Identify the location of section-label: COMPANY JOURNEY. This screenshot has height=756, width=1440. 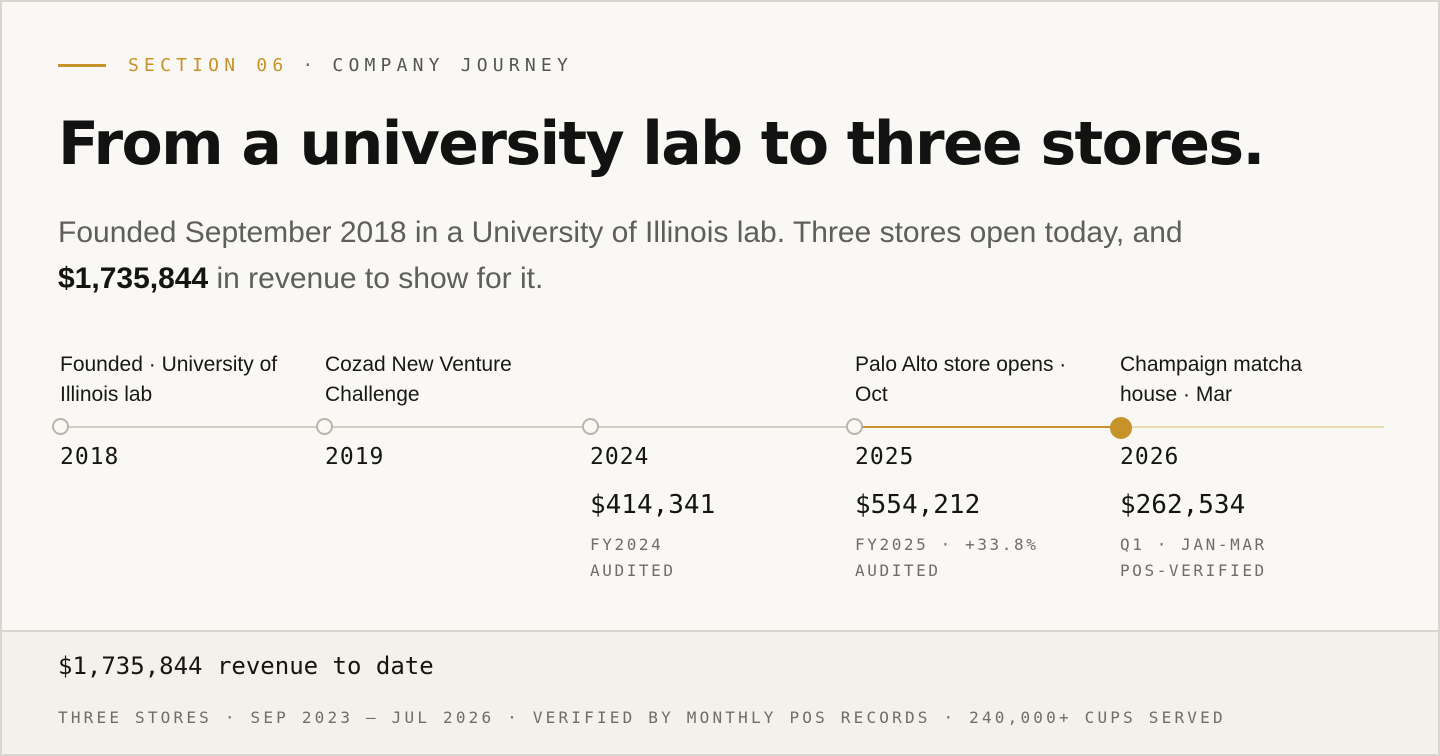
(452, 65).